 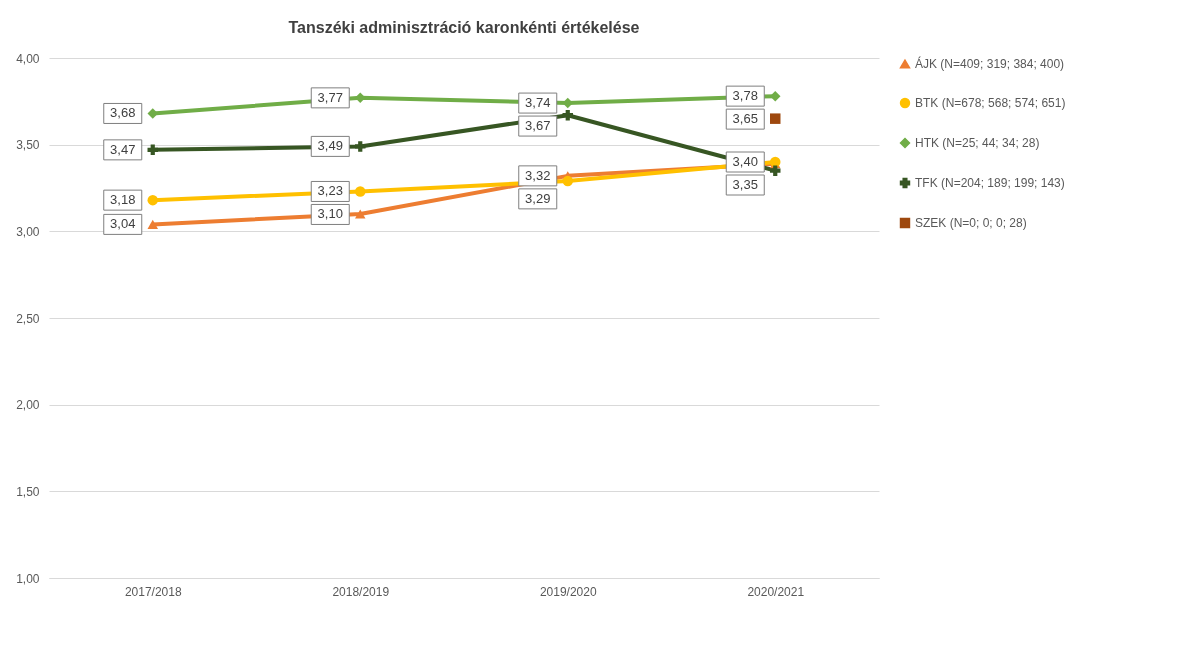 What do you see at coordinates (745, 161) in the screenshot?
I see `data-label: 3,40` at bounding box center [745, 161].